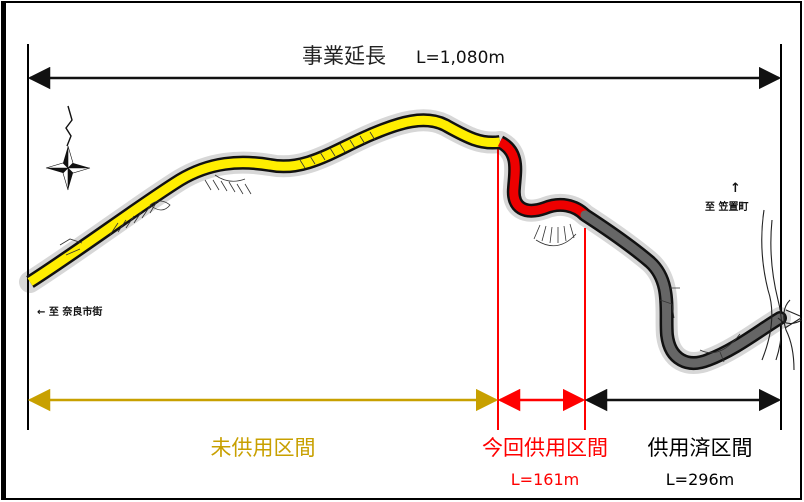 The width and height of the screenshot is (804, 502). I want to click on section-length-opened: L=296m, so click(700, 479).